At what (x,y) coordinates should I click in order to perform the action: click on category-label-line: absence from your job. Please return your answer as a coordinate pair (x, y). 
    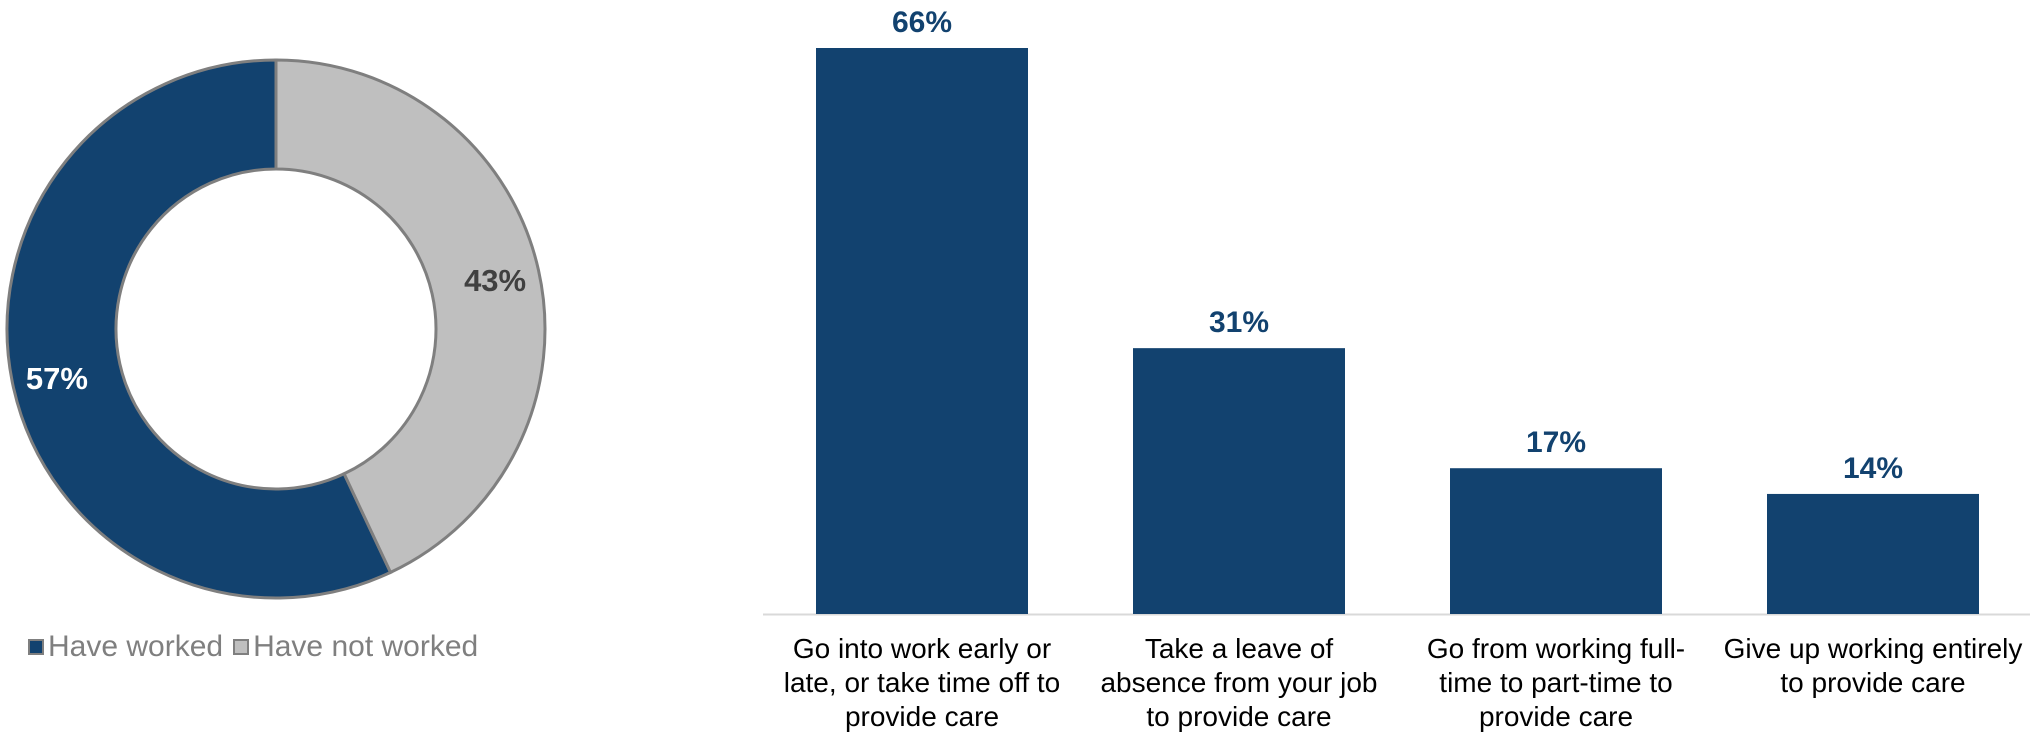
    Looking at the image, I should click on (1239, 682).